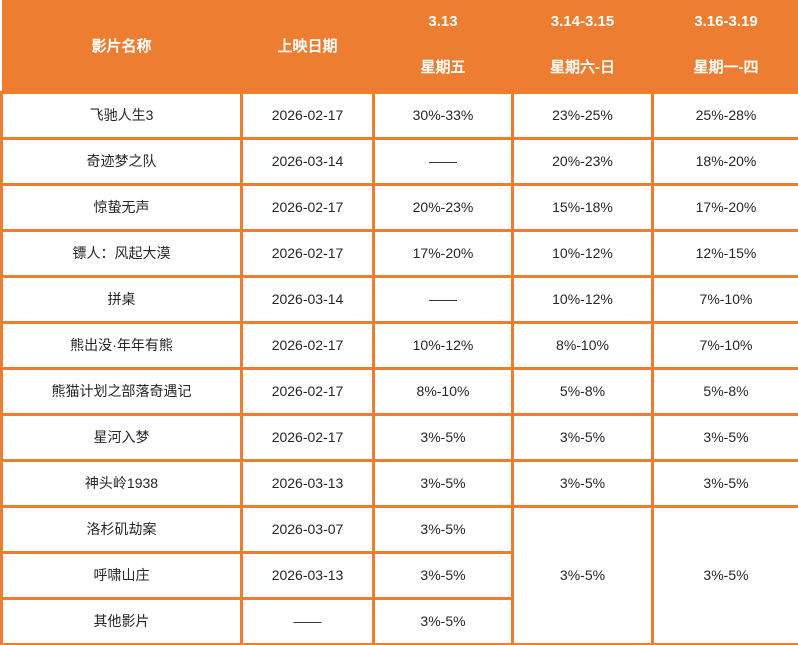 The image size is (798, 645). I want to click on period-date: 3.14-3.15, so click(582, 22).